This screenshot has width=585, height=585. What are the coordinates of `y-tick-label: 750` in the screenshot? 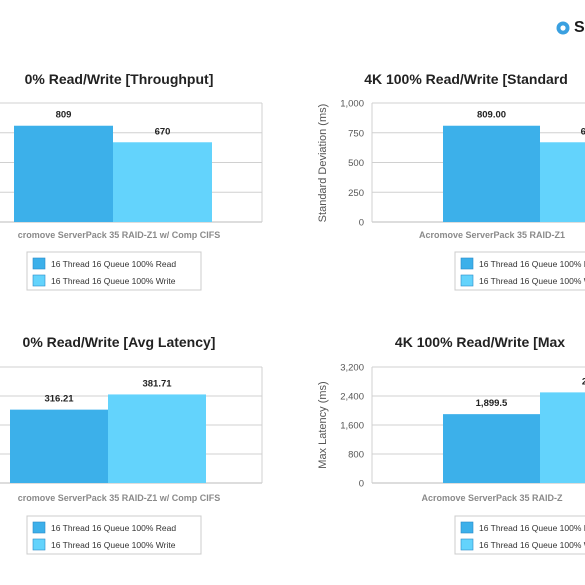 It's located at (356, 133).